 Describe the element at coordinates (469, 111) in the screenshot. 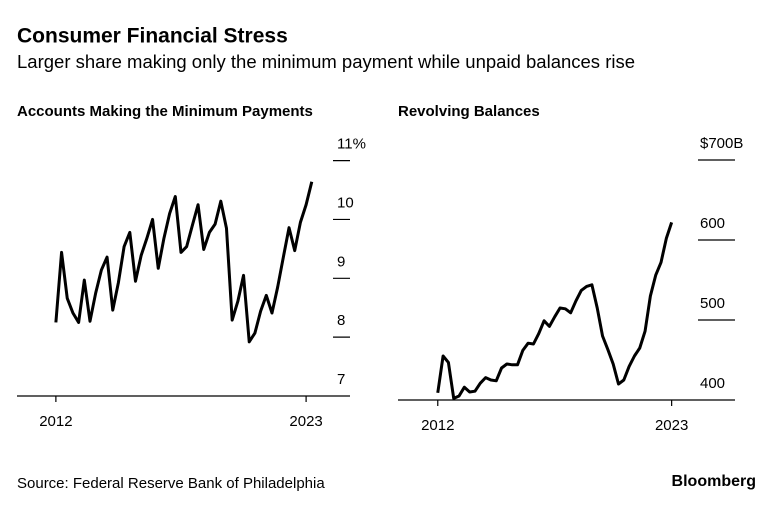

I see `chart-title: Revolving Balances` at that location.